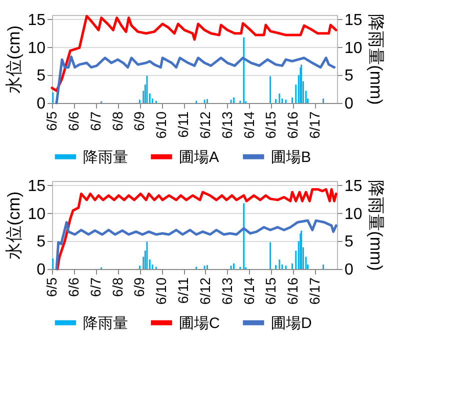  What do you see at coordinates (291, 323) in the screenshot?
I see `legend-label: 圃場D` at bounding box center [291, 323].